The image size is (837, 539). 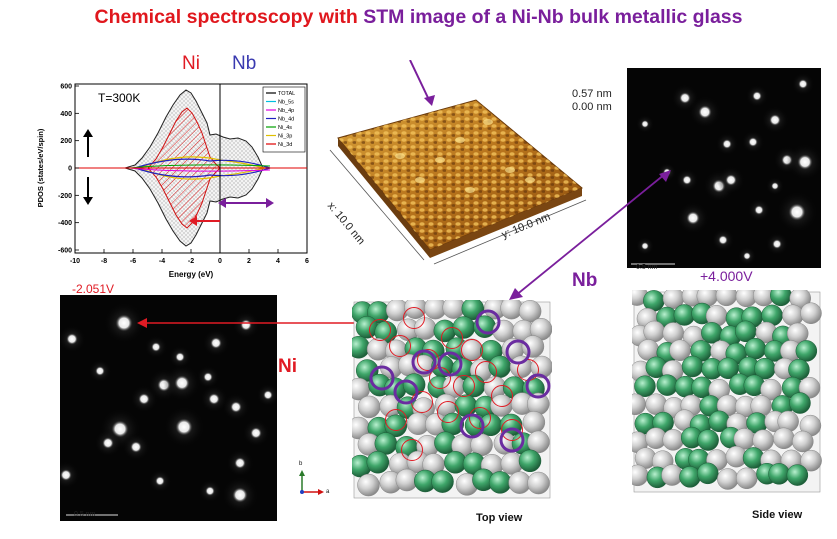 What do you see at coordinates (724, 168) in the screenshot?
I see `nb-stm-image` at bounding box center [724, 168].